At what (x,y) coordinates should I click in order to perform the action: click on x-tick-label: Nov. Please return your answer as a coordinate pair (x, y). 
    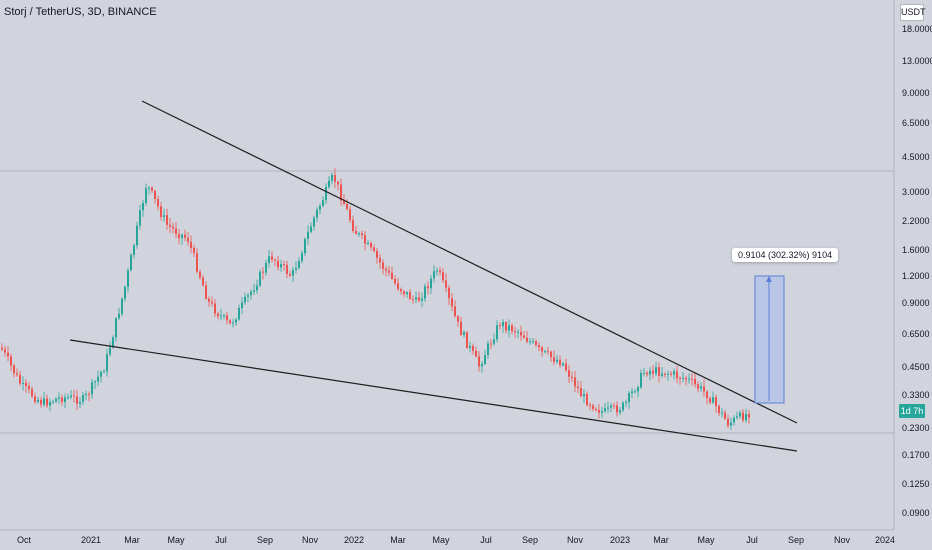
    Looking at the image, I should click on (842, 540).